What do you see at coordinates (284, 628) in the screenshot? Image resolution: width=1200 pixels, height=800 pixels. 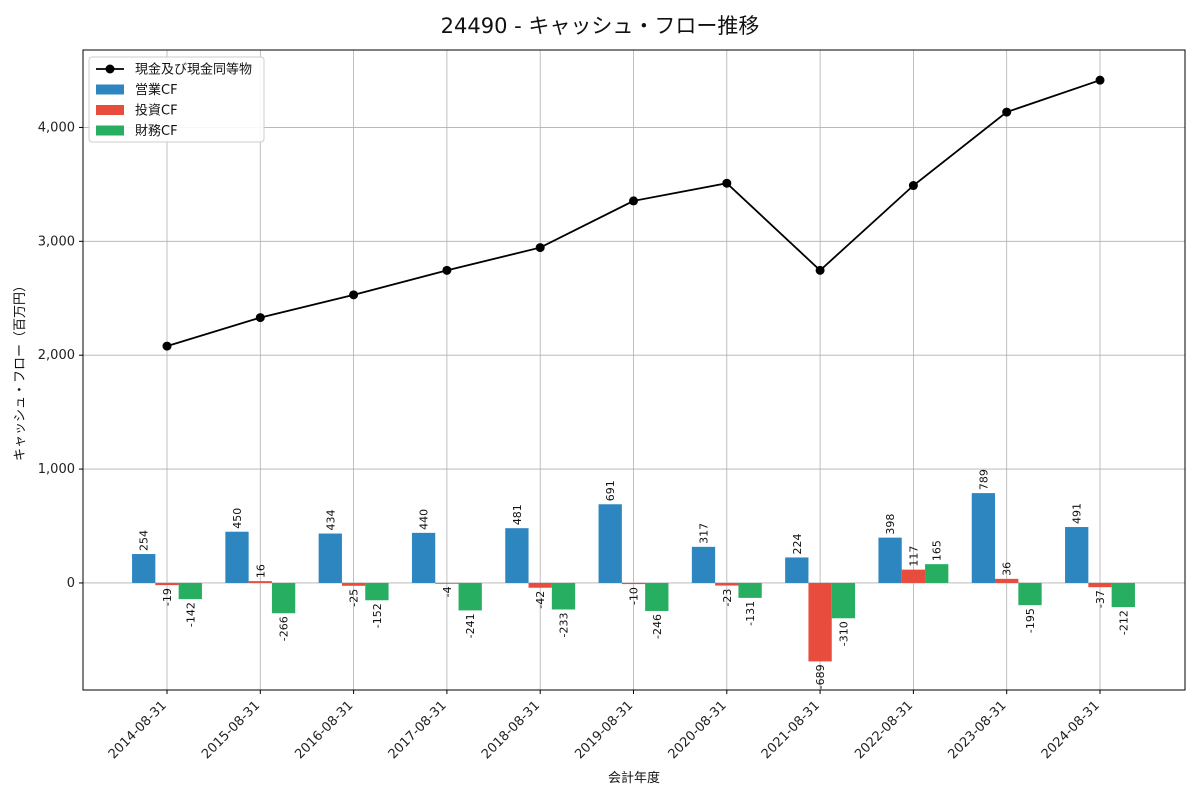 I see `bar-value-label: -266` at bounding box center [284, 628].